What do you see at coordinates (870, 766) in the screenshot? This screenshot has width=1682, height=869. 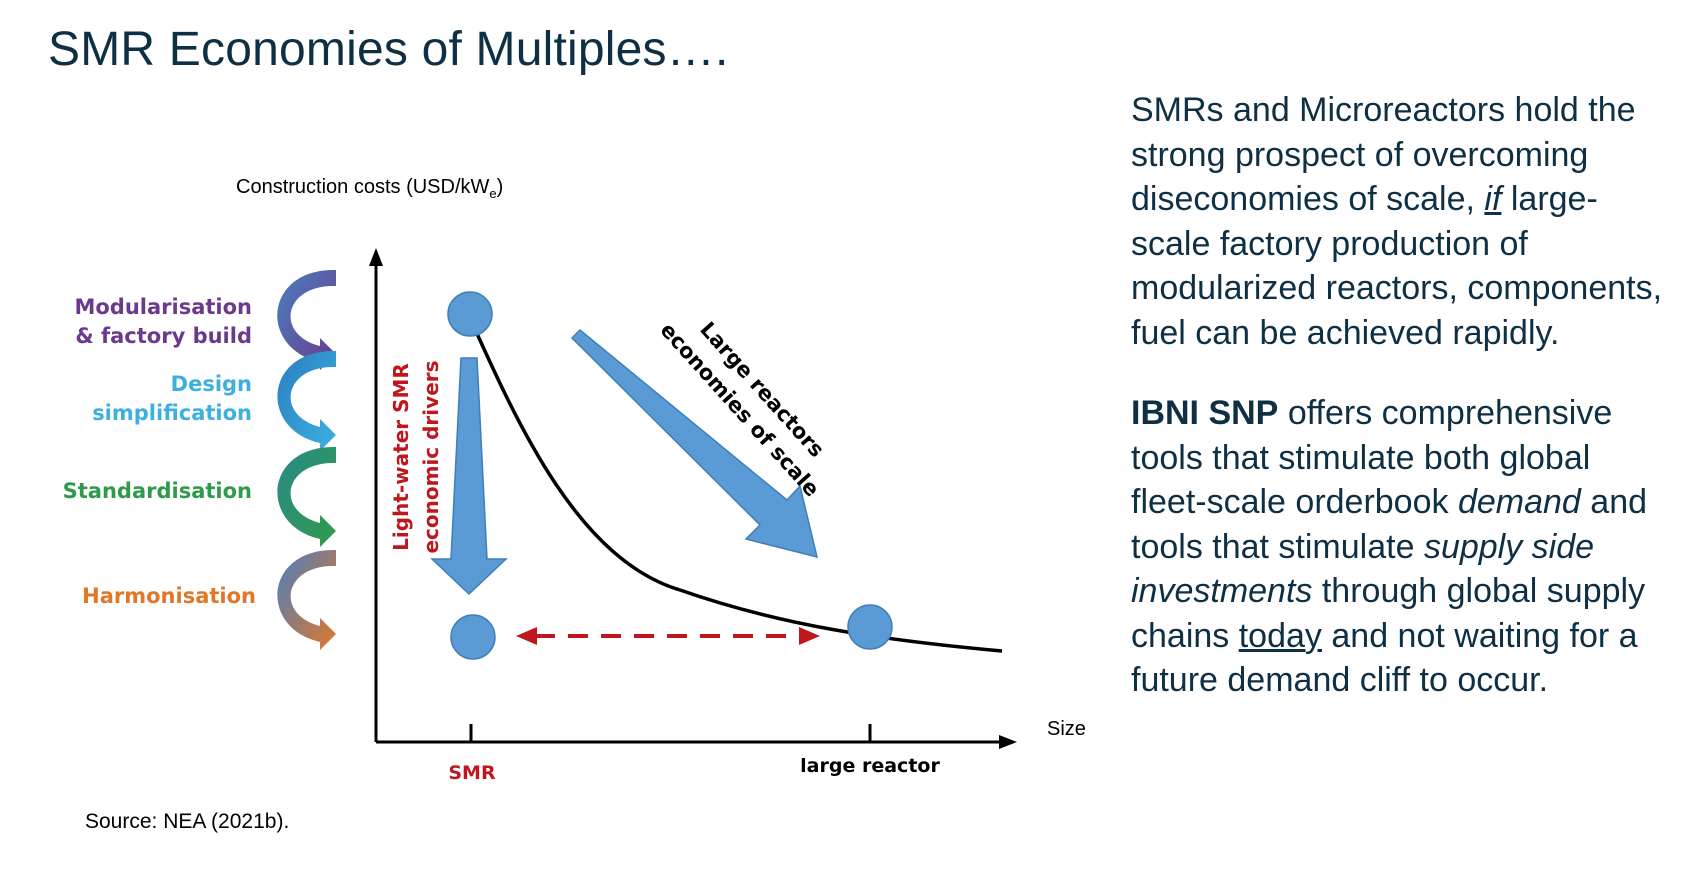 I see `x-tick-large-reactor: large reactor` at bounding box center [870, 766].